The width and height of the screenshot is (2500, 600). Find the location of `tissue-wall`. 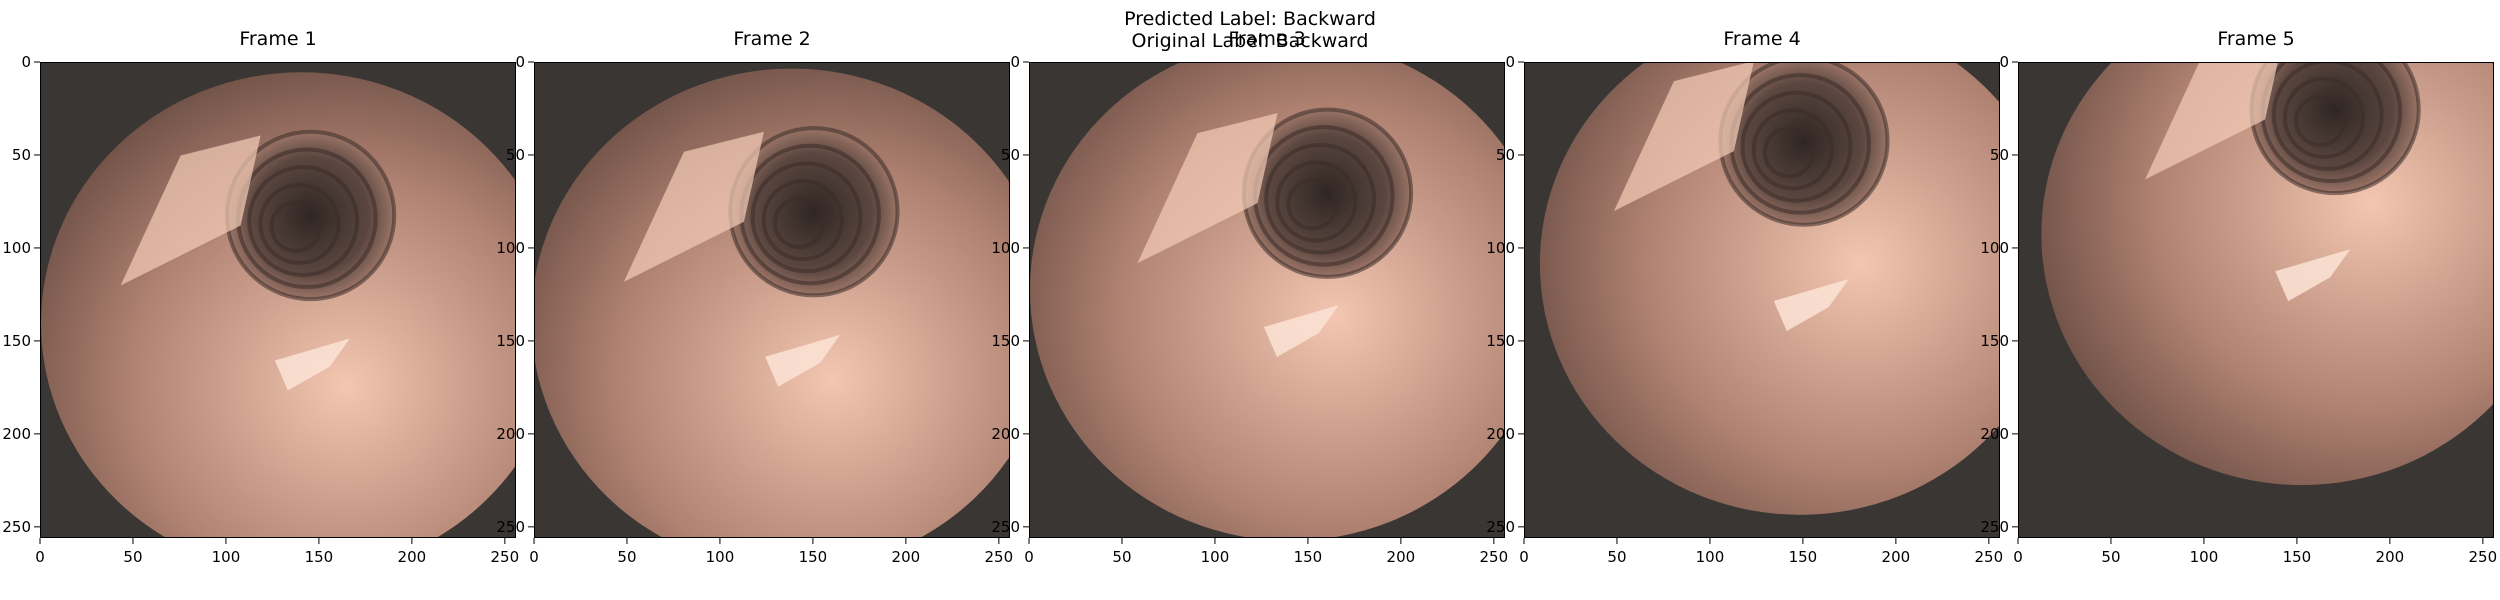

tissue-wall is located at coordinates (278, 304).